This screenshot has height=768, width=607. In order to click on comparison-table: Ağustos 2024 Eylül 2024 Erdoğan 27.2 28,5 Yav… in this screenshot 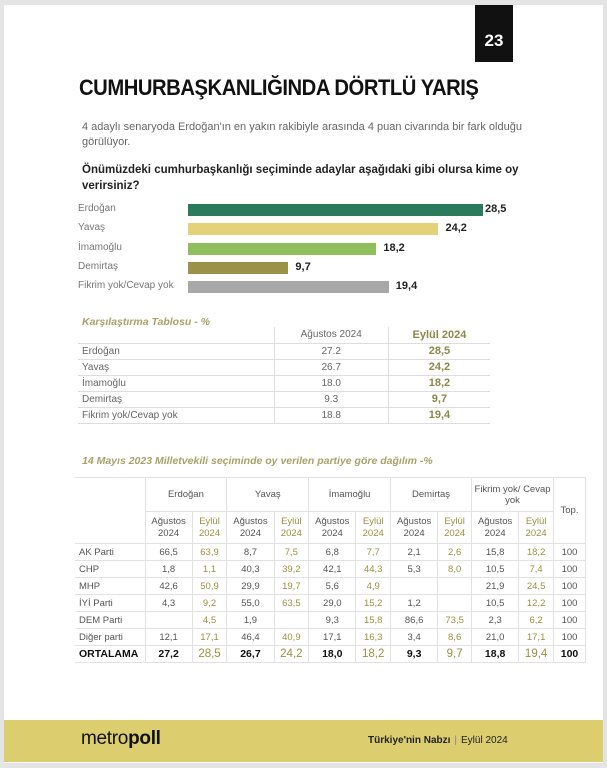, I will do `click(284, 375)`.